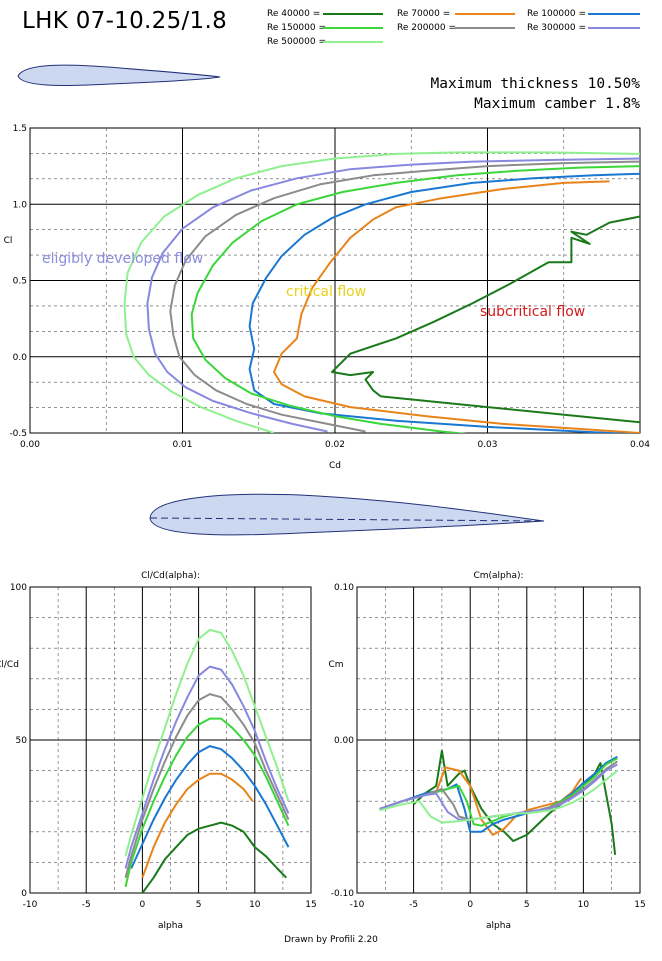 The height and width of the screenshot is (961, 662). Describe the element at coordinates (640, 445) in the screenshot. I see `x-tick-label: 0.04` at that location.